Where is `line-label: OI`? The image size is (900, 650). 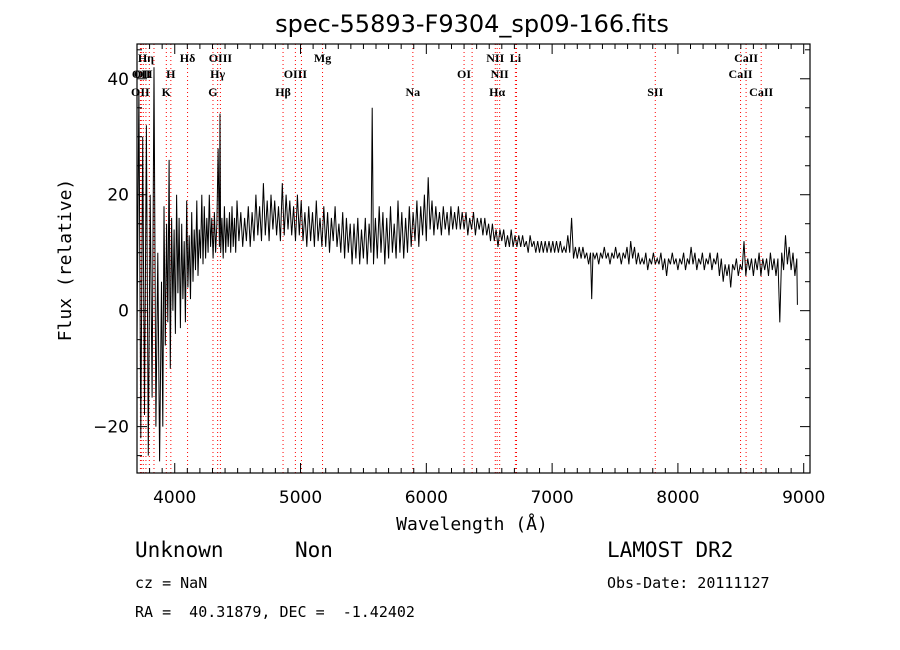 line-label: OI is located at coordinates (464, 74).